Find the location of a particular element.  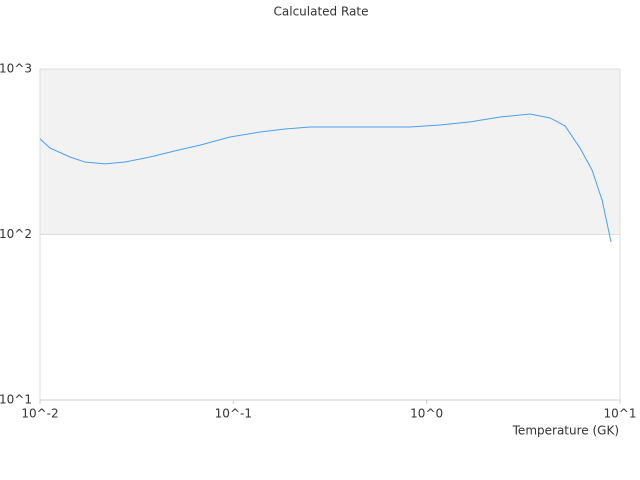

y-tick-label: 10^1 is located at coordinates (16, 400).